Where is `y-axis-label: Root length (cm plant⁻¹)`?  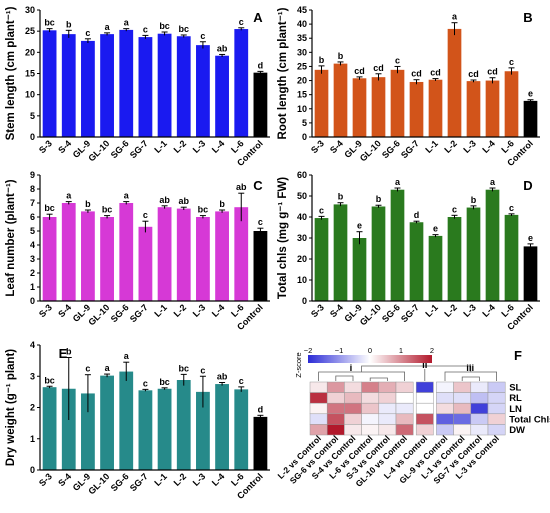 y-axis-label: Root length (cm plant⁻¹) is located at coordinates (283, 73).